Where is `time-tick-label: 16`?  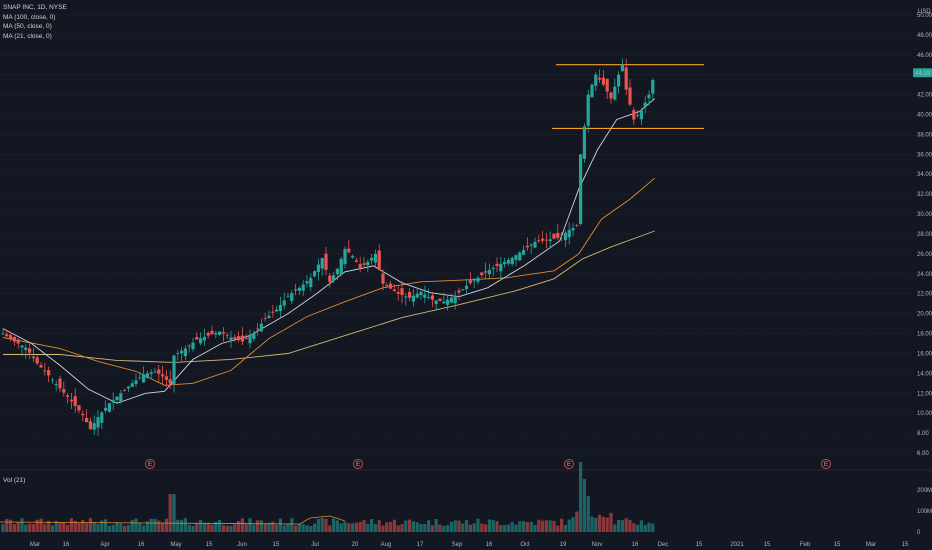
time-tick-label: 16 is located at coordinates (635, 545).